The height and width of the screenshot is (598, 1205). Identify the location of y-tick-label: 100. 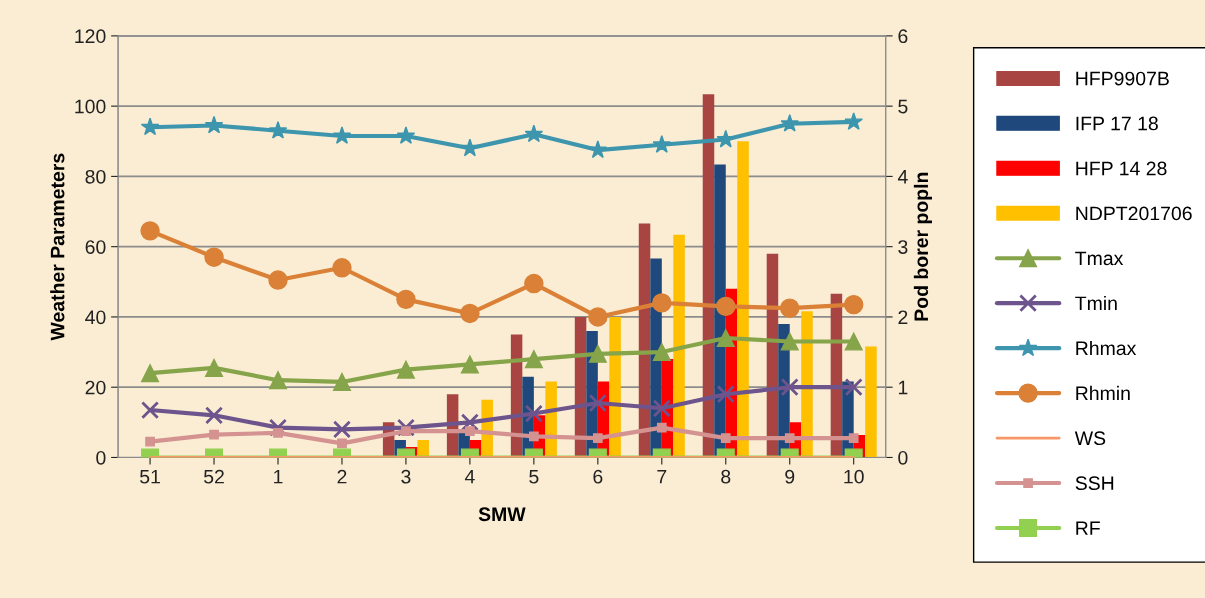
(90, 106).